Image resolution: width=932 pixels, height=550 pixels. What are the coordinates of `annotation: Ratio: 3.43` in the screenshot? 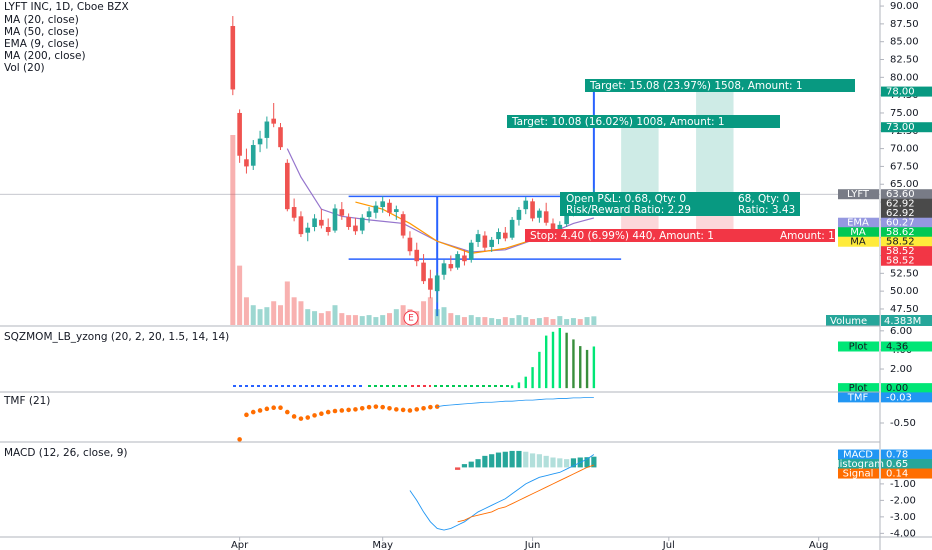 It's located at (766, 210).